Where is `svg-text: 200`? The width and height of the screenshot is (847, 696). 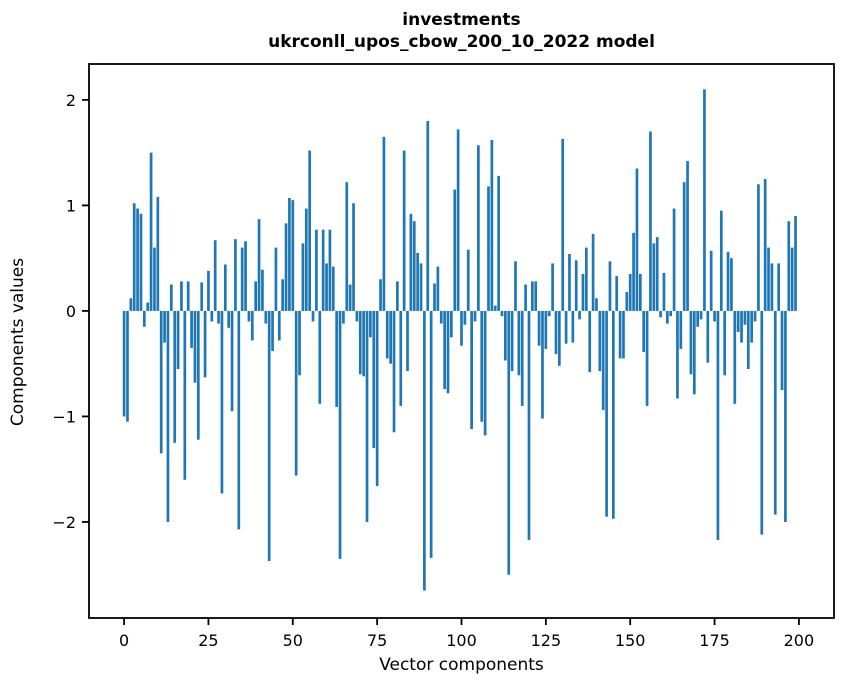
svg-text: 200 is located at coordinates (799, 640).